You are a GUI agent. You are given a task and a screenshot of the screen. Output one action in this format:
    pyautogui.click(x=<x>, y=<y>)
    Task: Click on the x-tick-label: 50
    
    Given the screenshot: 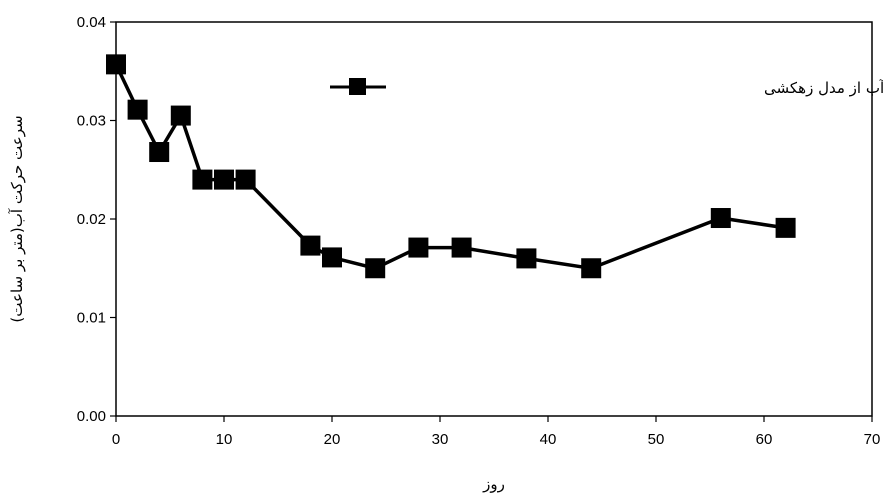 What is the action you would take?
    pyautogui.click(x=656, y=439)
    